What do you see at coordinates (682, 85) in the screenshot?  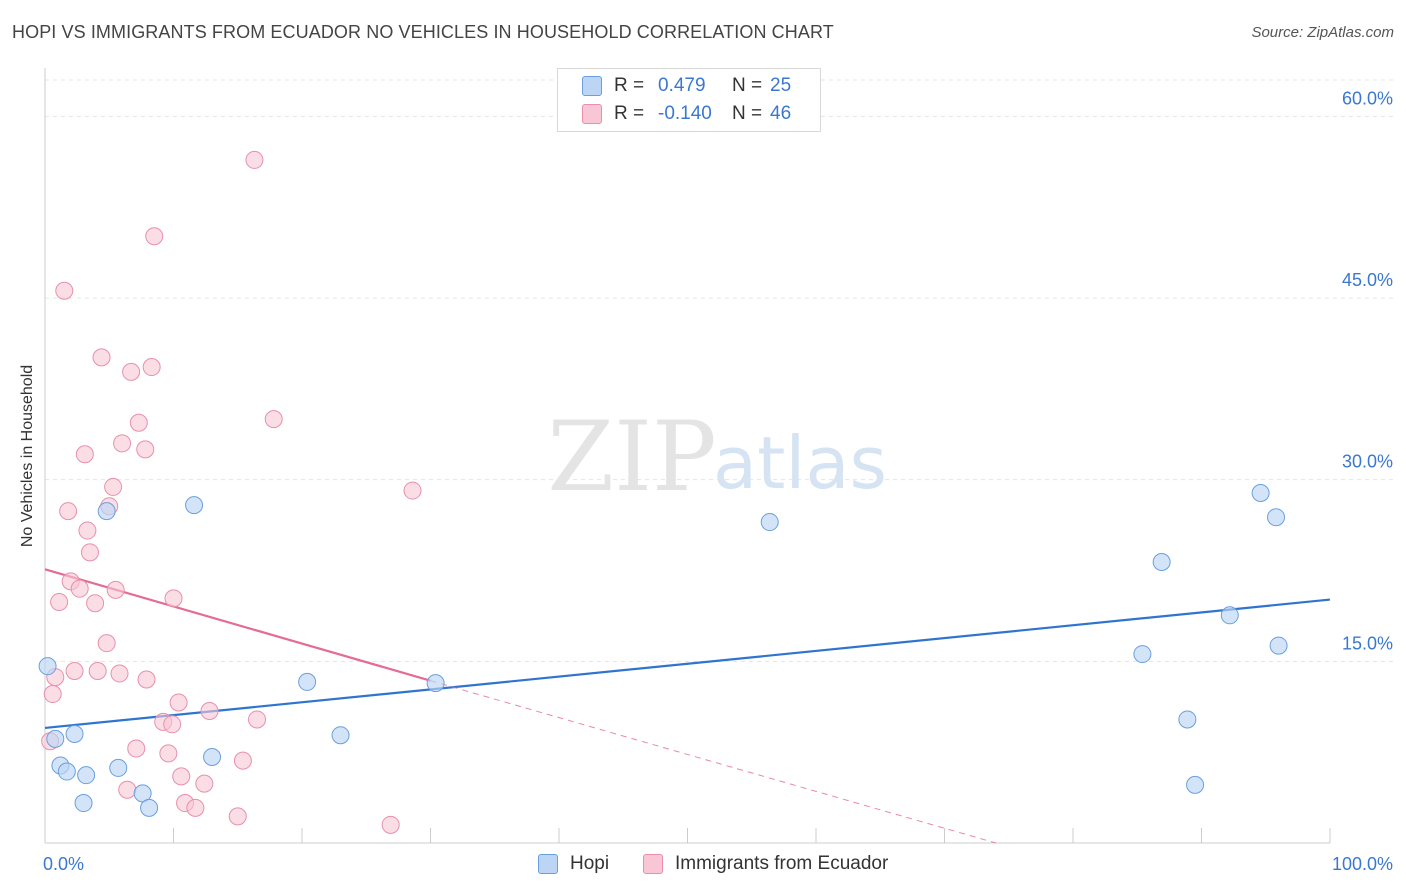 I see `r-value: 0.479` at bounding box center [682, 85].